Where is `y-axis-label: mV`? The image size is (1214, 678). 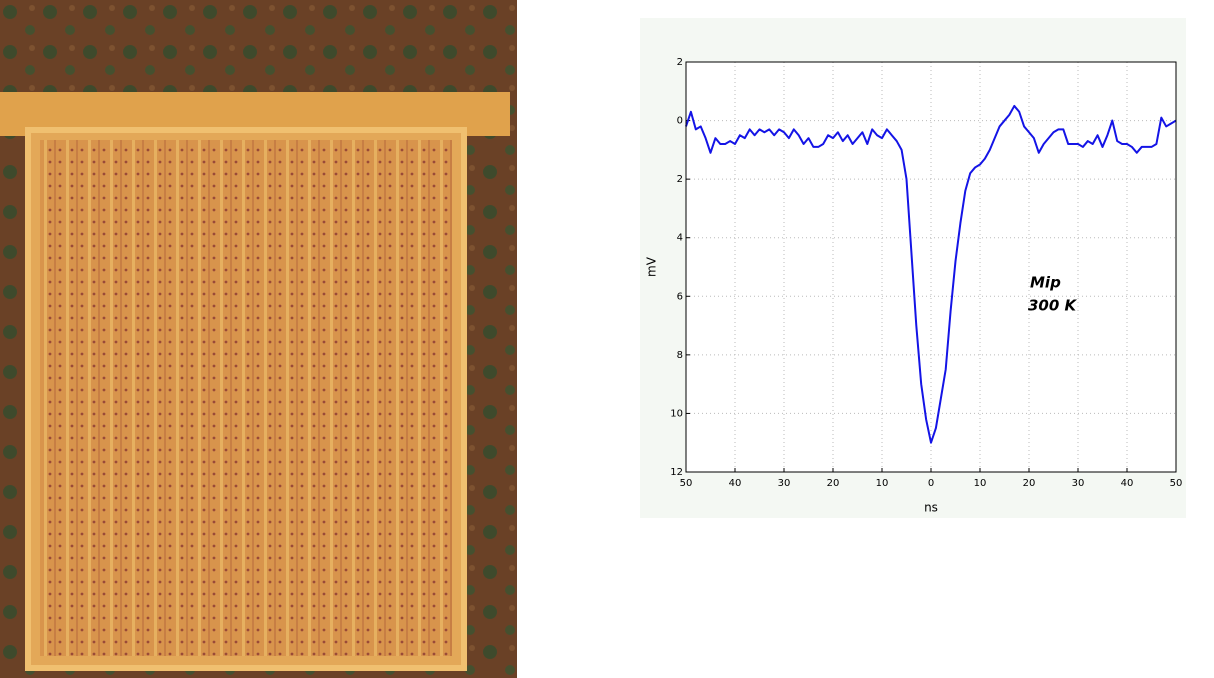
y-axis-label: mV is located at coordinates (652, 266).